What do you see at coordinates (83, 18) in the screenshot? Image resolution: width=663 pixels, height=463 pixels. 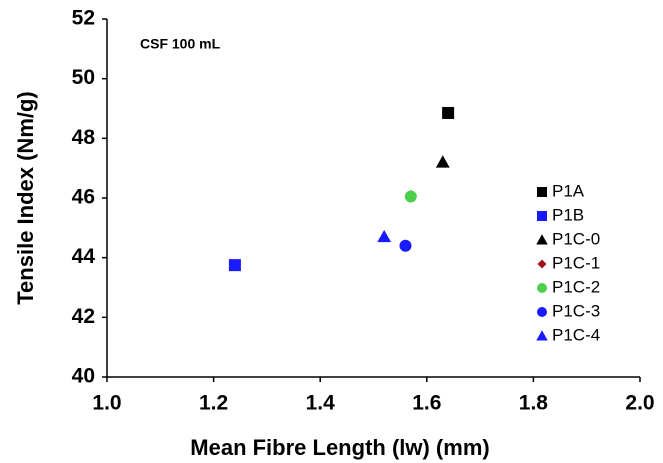 I see `y-tick-label: 52` at bounding box center [83, 18].